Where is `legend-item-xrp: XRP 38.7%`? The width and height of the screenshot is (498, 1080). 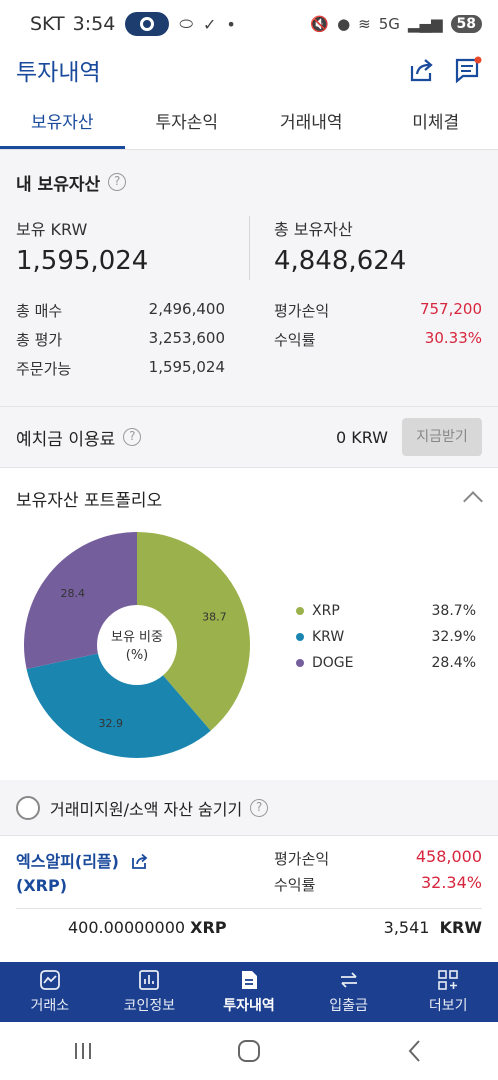 legend-item-xrp: XRP 38.7% is located at coordinates (386, 611).